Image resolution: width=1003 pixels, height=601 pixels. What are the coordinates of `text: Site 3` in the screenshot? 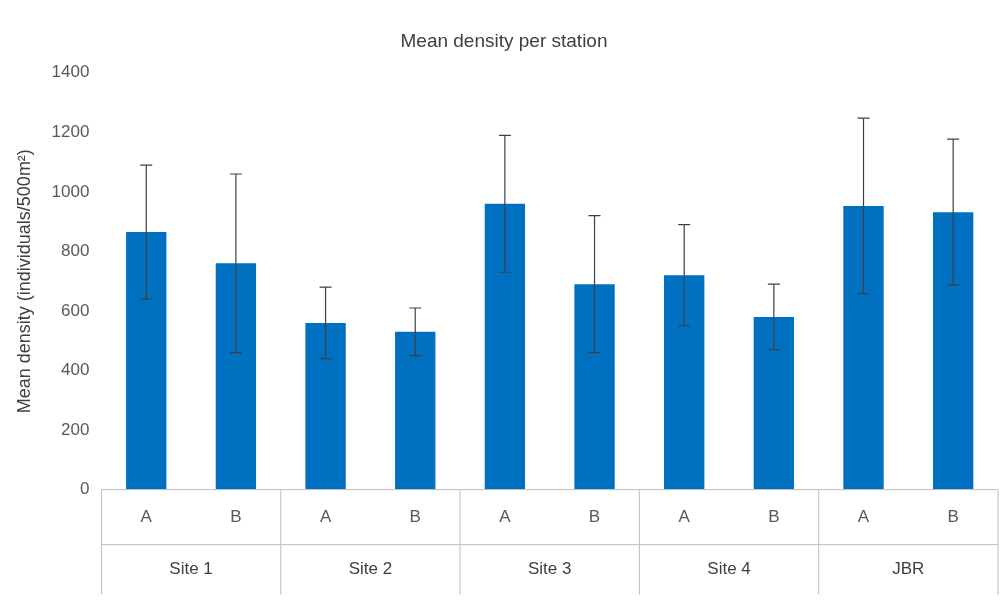 It's located at (549, 569).